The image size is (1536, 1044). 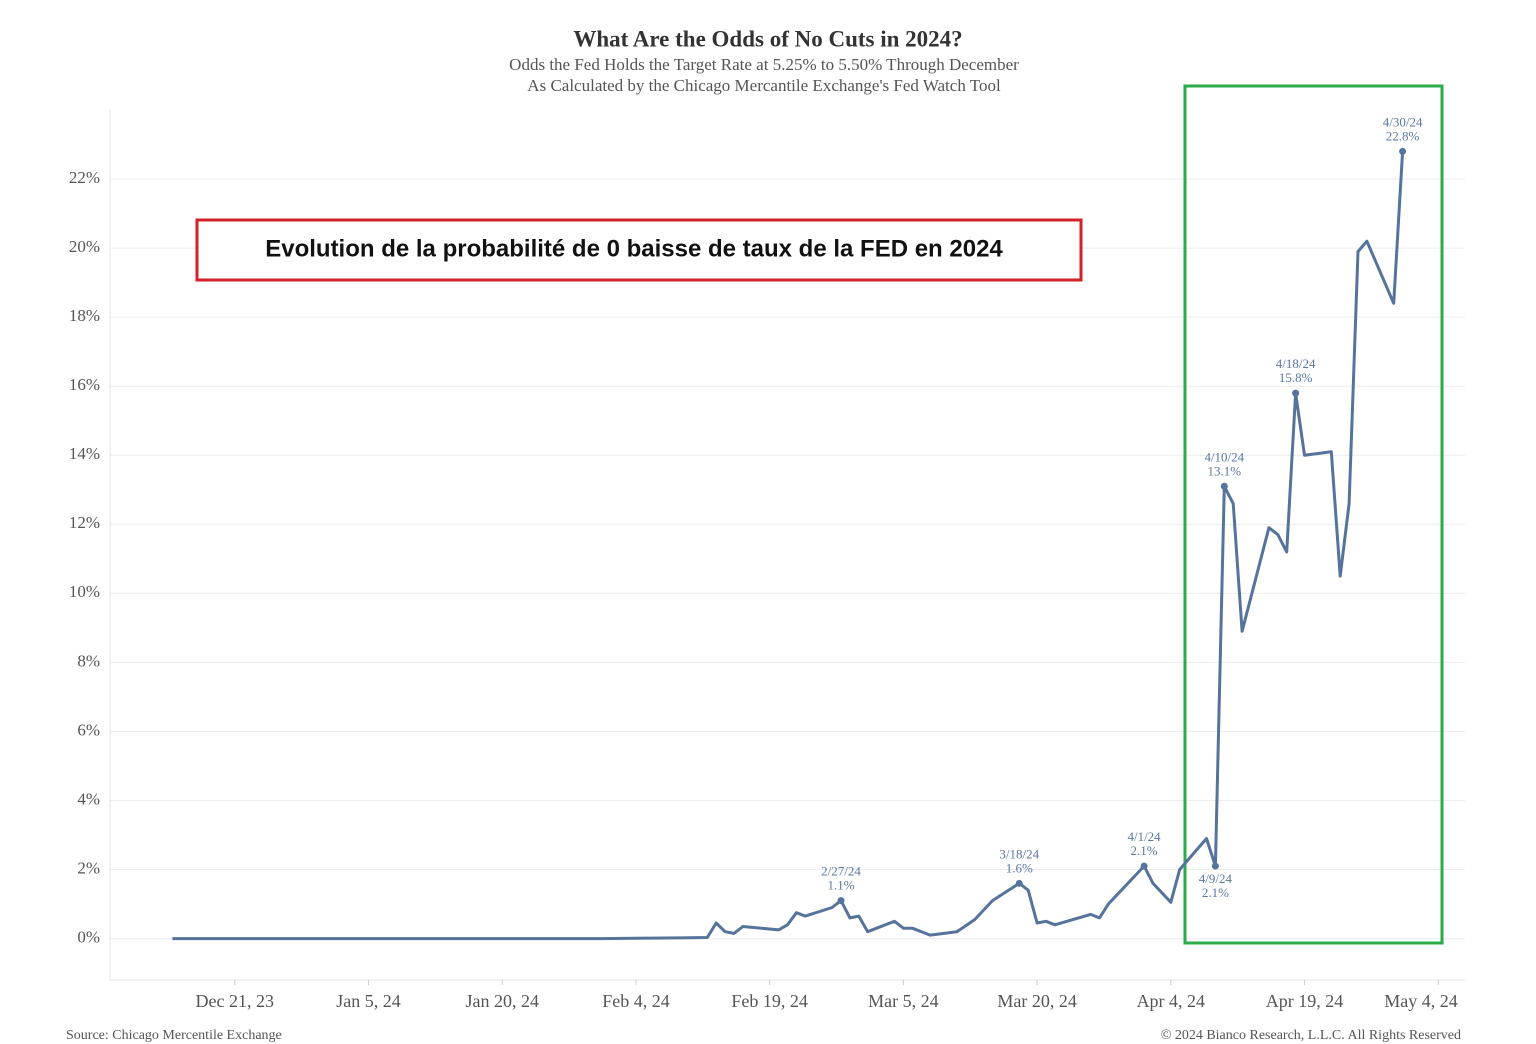 I want to click on y-tick-label: 10%, so click(x=84, y=591).